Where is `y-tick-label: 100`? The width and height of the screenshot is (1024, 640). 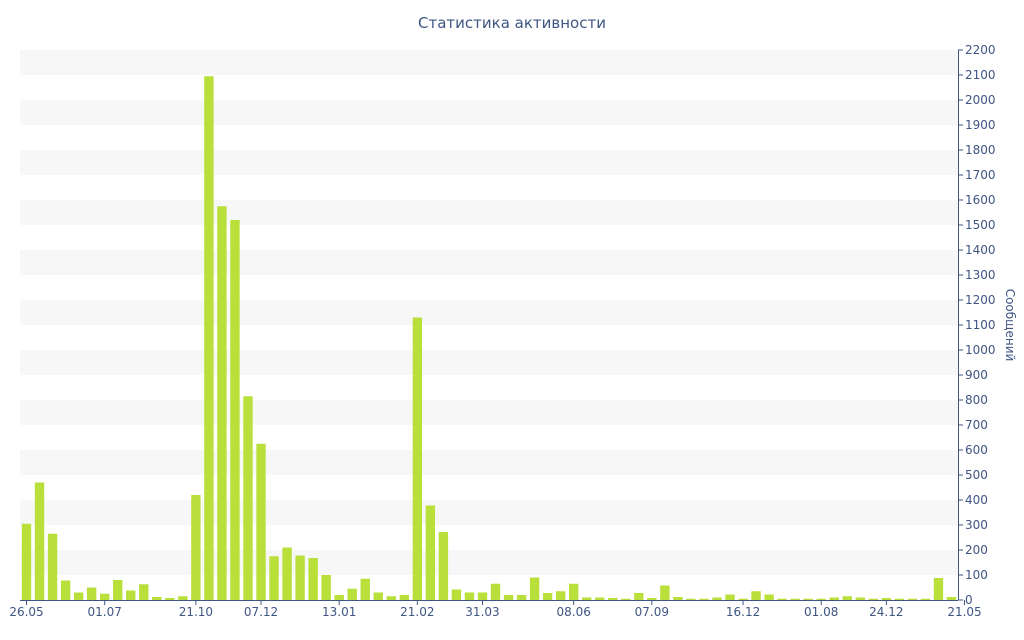
y-tick-label: 100 is located at coordinates (976, 575).